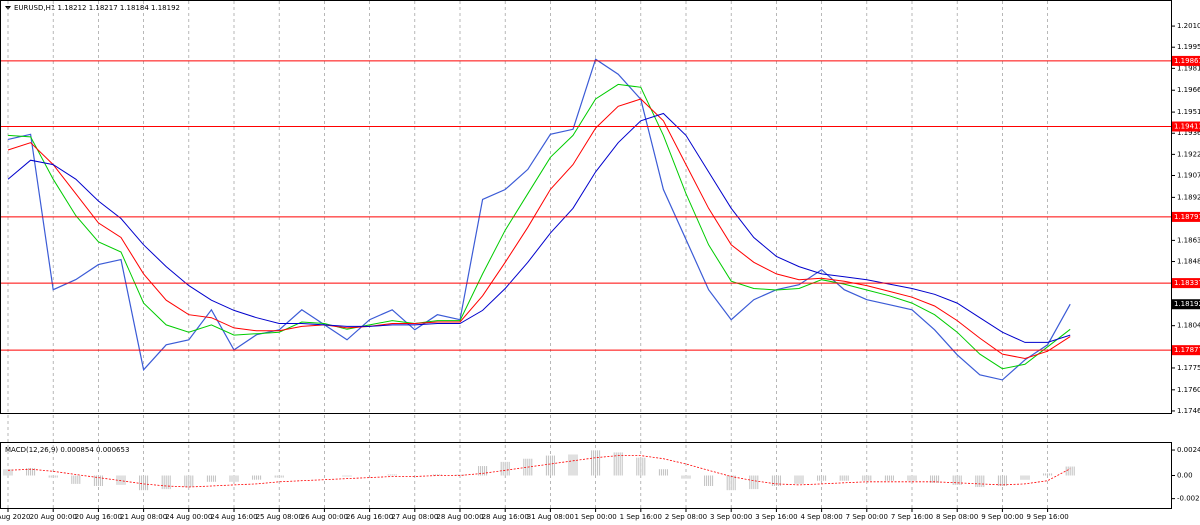 The image size is (1200, 525). What do you see at coordinates (1188, 240) in the screenshot?
I see `y-tick-label: 1.18630` at bounding box center [1188, 240].